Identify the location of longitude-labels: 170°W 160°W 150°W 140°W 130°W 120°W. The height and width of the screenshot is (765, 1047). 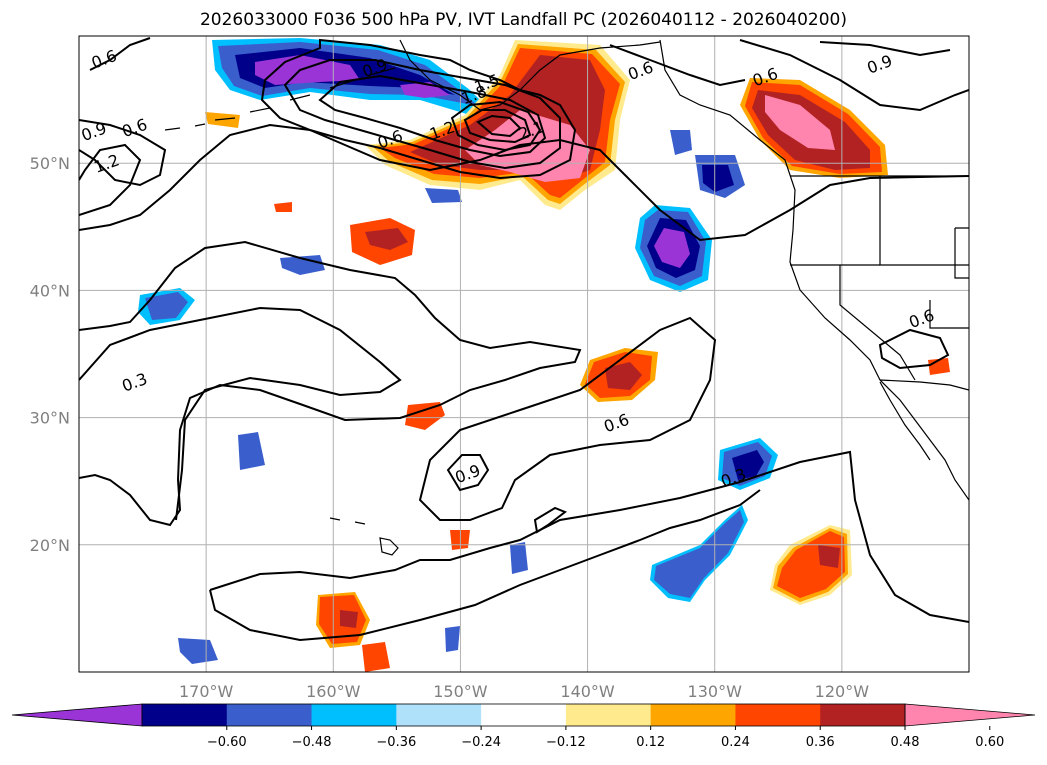
(524, 691).